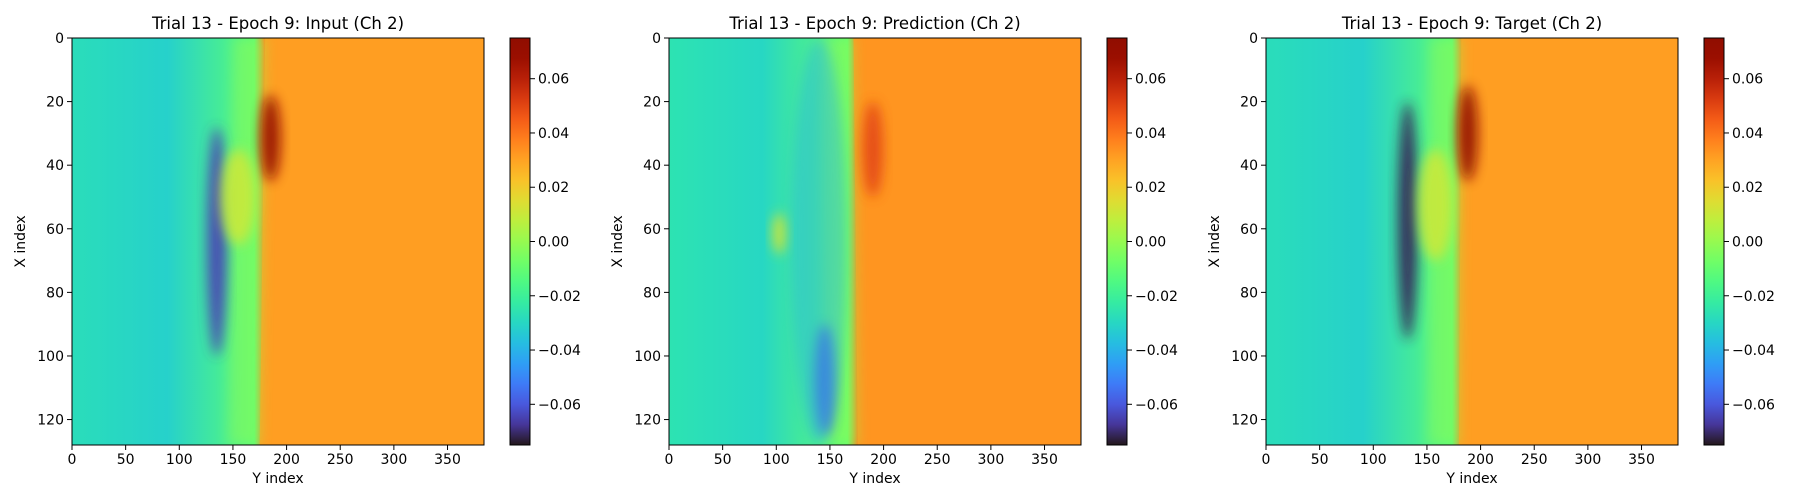 The image size is (1800, 500). What do you see at coordinates (819, 241) in the screenshot?
I see `field-feature-wavy-band` at bounding box center [819, 241].